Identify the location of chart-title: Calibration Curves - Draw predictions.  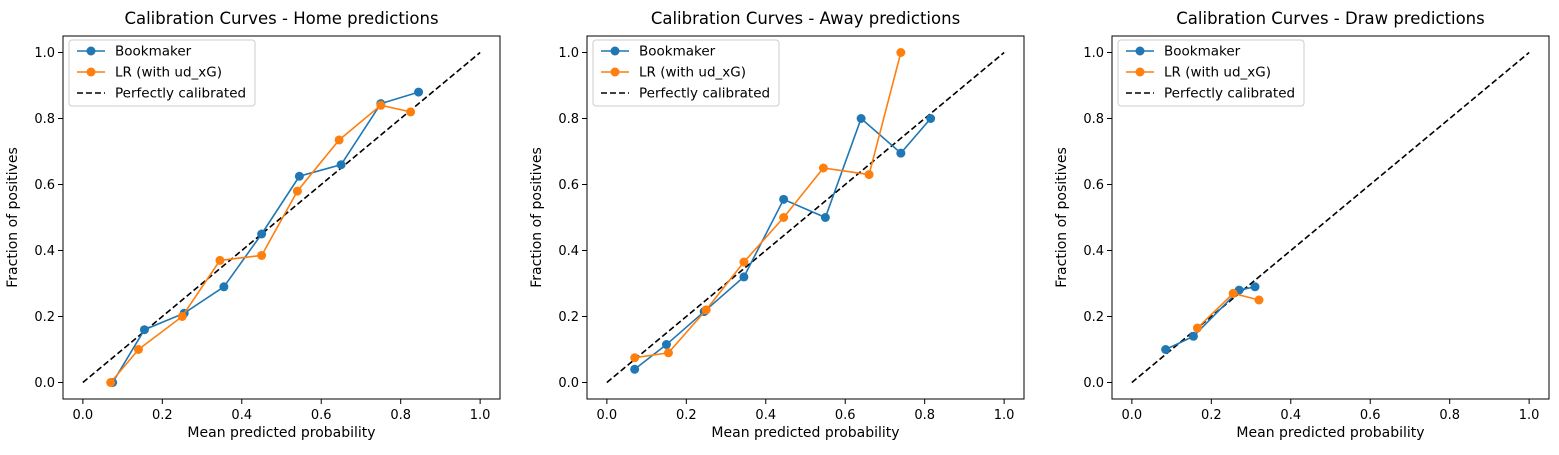
(1330, 18).